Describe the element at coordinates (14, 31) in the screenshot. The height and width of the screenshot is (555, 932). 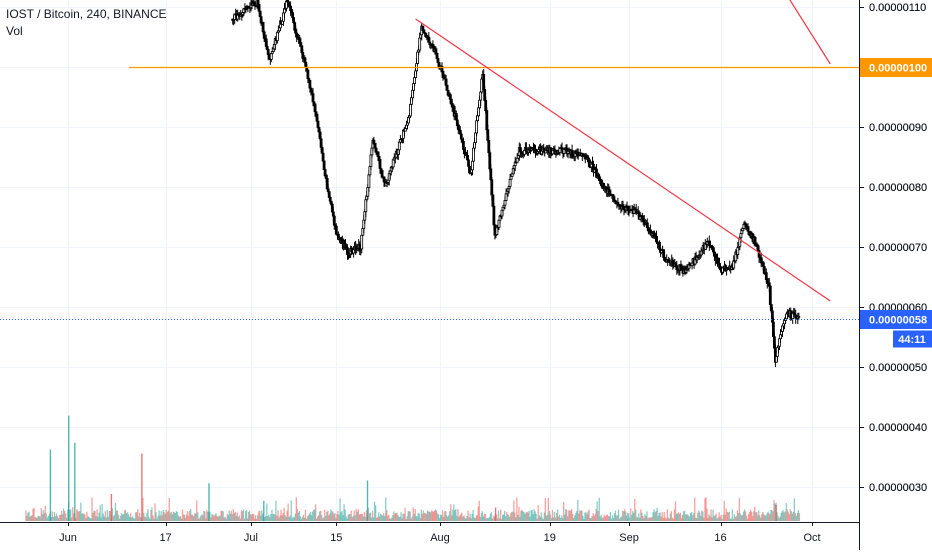
I see `volume-label: Vol` at that location.